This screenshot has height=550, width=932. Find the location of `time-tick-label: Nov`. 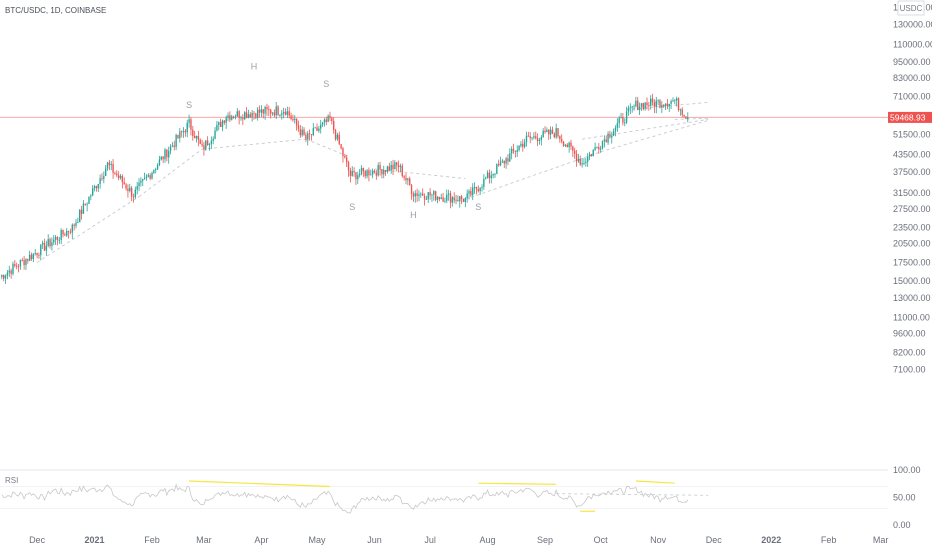

time-tick-label: Nov is located at coordinates (658, 540).